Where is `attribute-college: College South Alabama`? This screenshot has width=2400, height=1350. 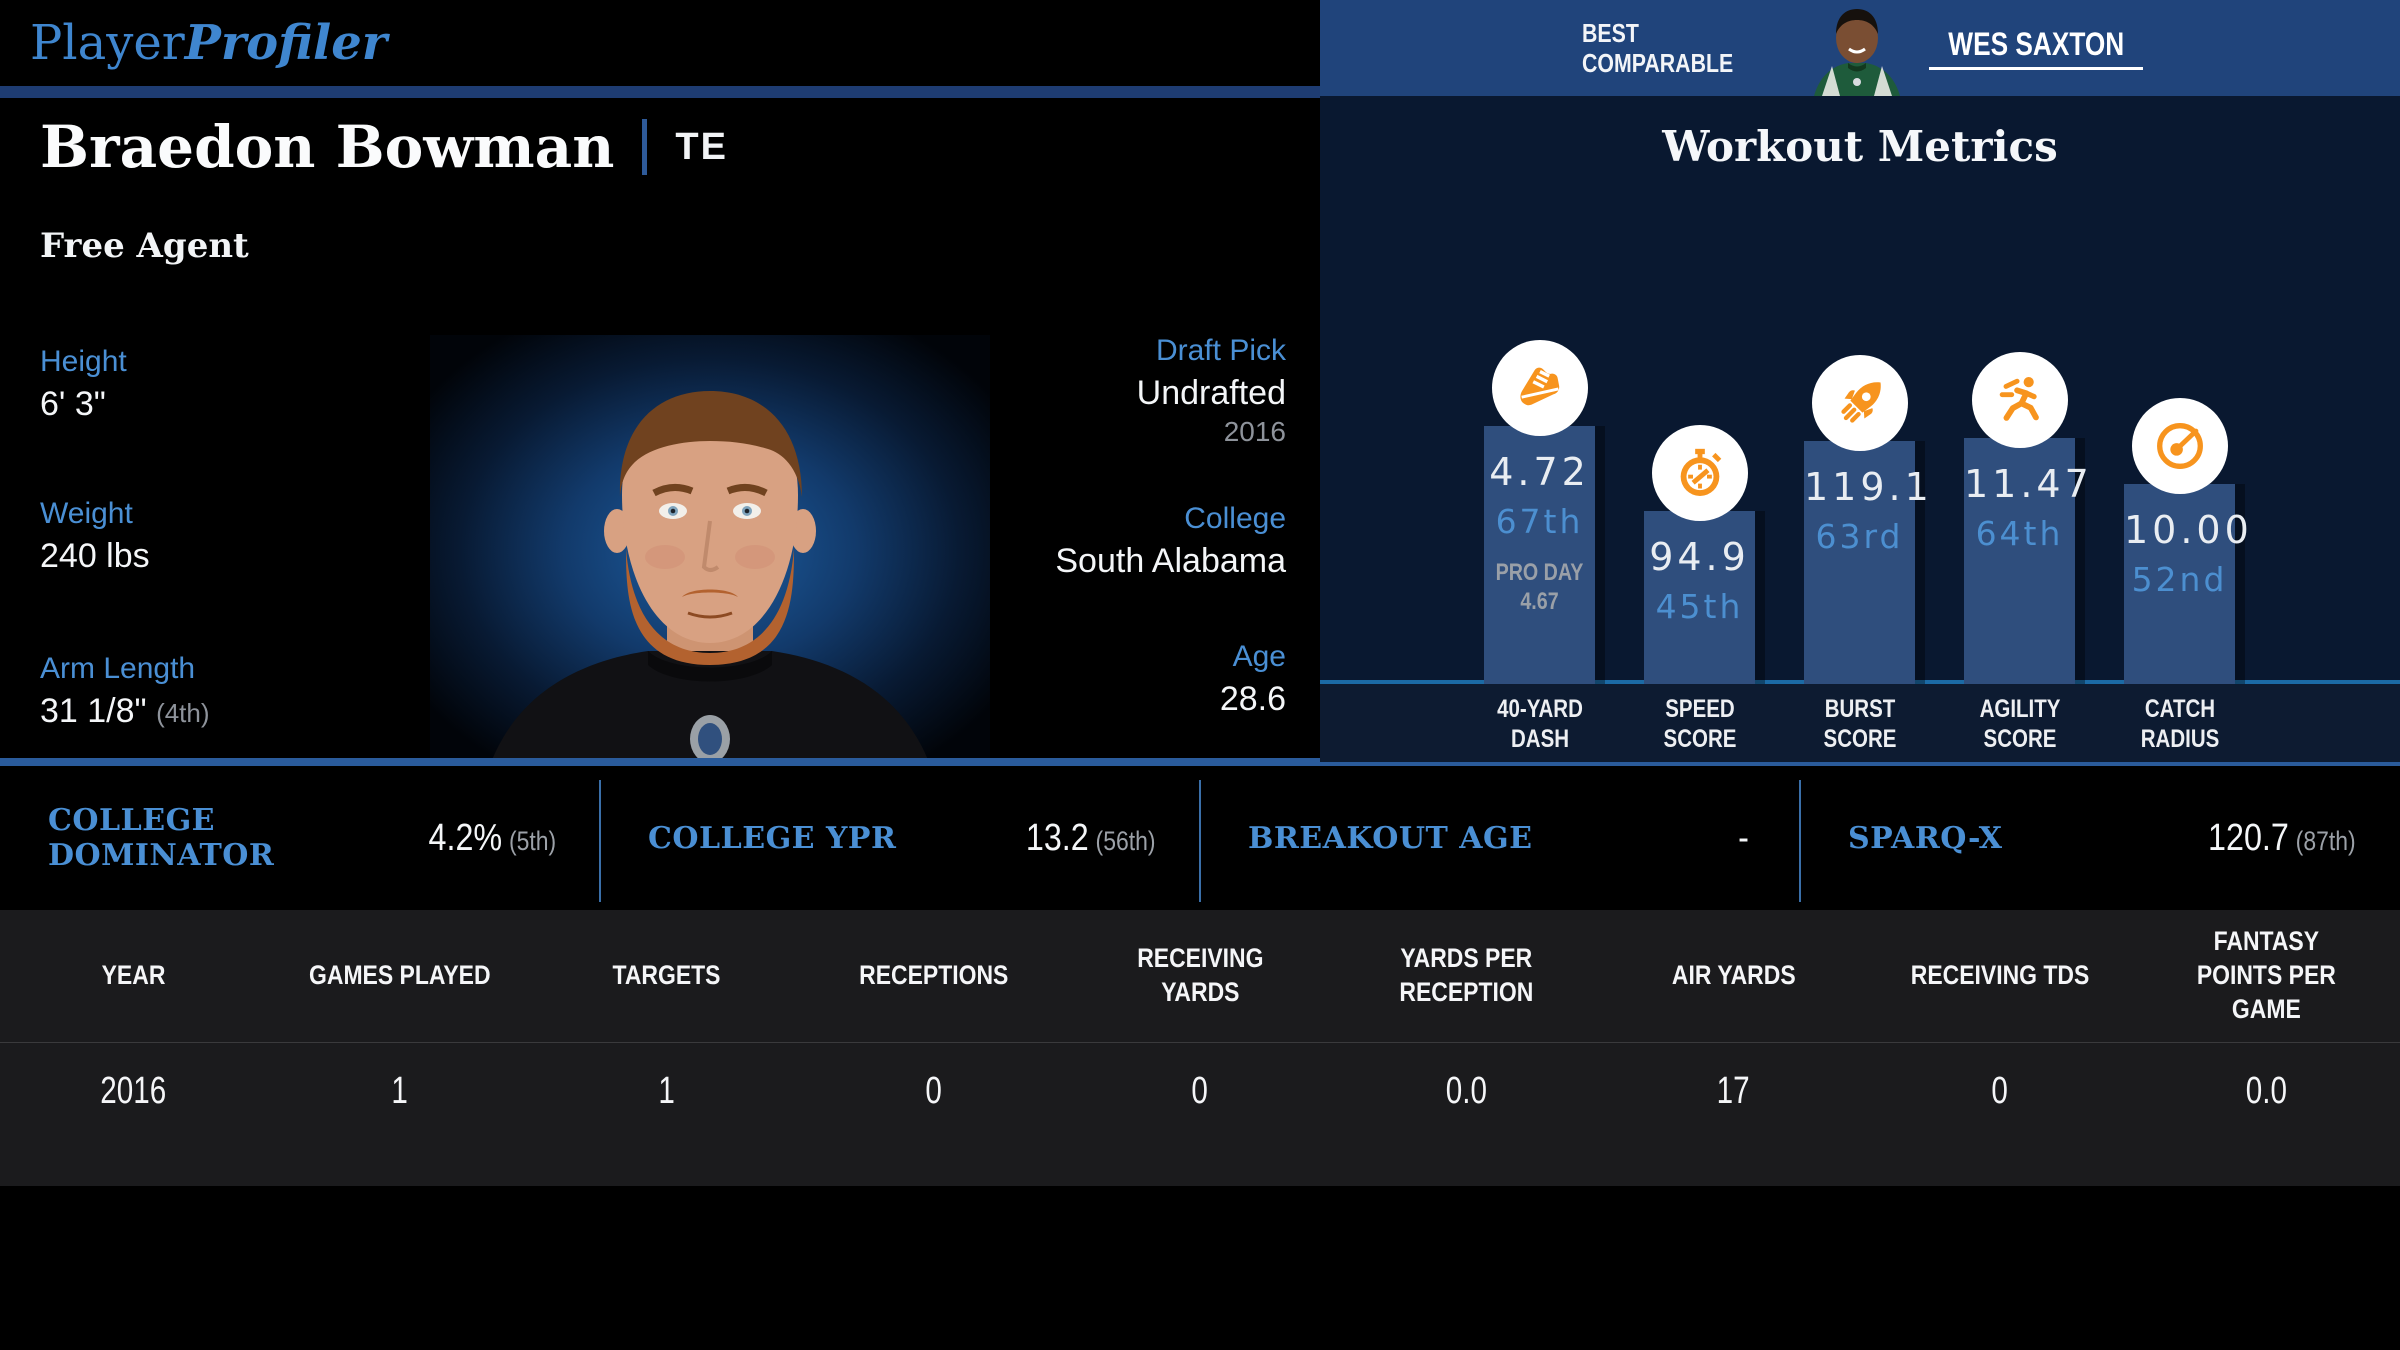
attribute-college: College South Alabama is located at coordinates (1170, 541).